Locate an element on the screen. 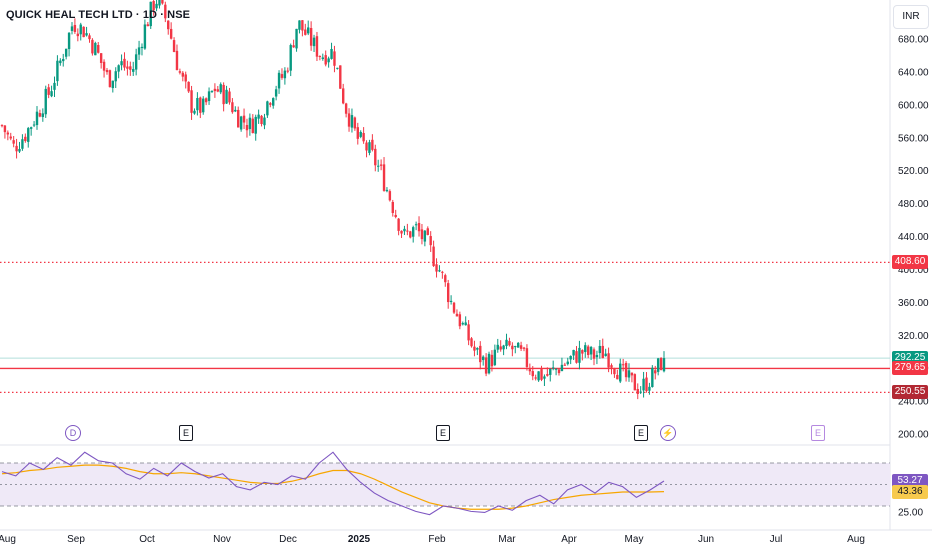  price-tick-3: 560.00 is located at coordinates (913, 138).